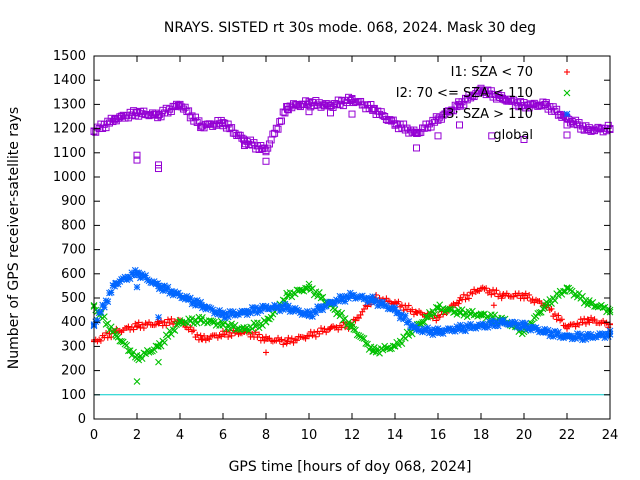 The image size is (640, 480). I want to click on x-tick-label: 22, so click(567, 435).